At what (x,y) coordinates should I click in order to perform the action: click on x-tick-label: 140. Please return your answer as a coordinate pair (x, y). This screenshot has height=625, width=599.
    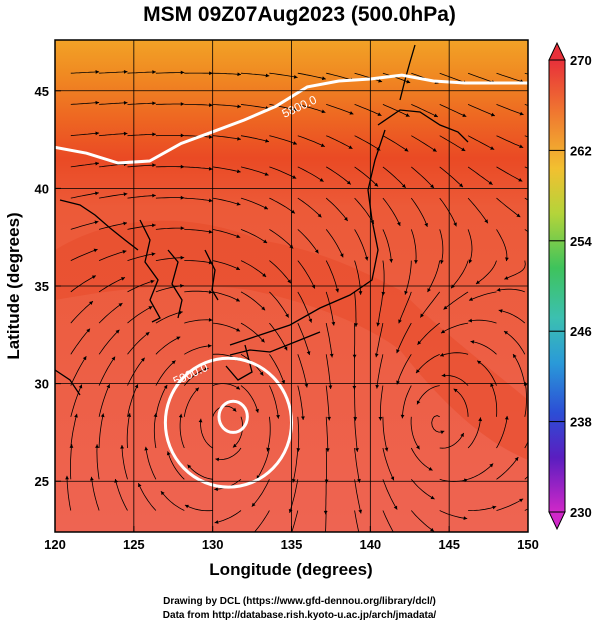
    Looking at the image, I should click on (370, 544).